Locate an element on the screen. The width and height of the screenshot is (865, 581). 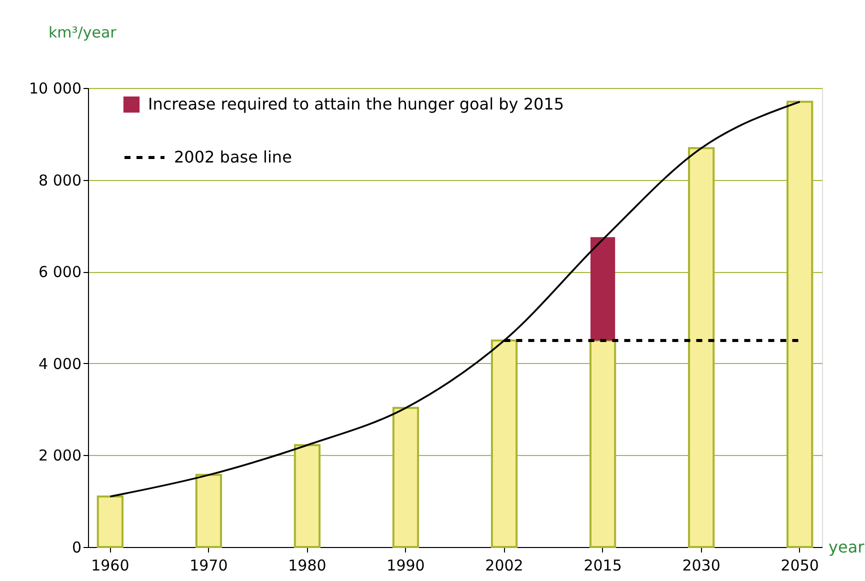
y-axis-title: km³/year is located at coordinates (83, 33).